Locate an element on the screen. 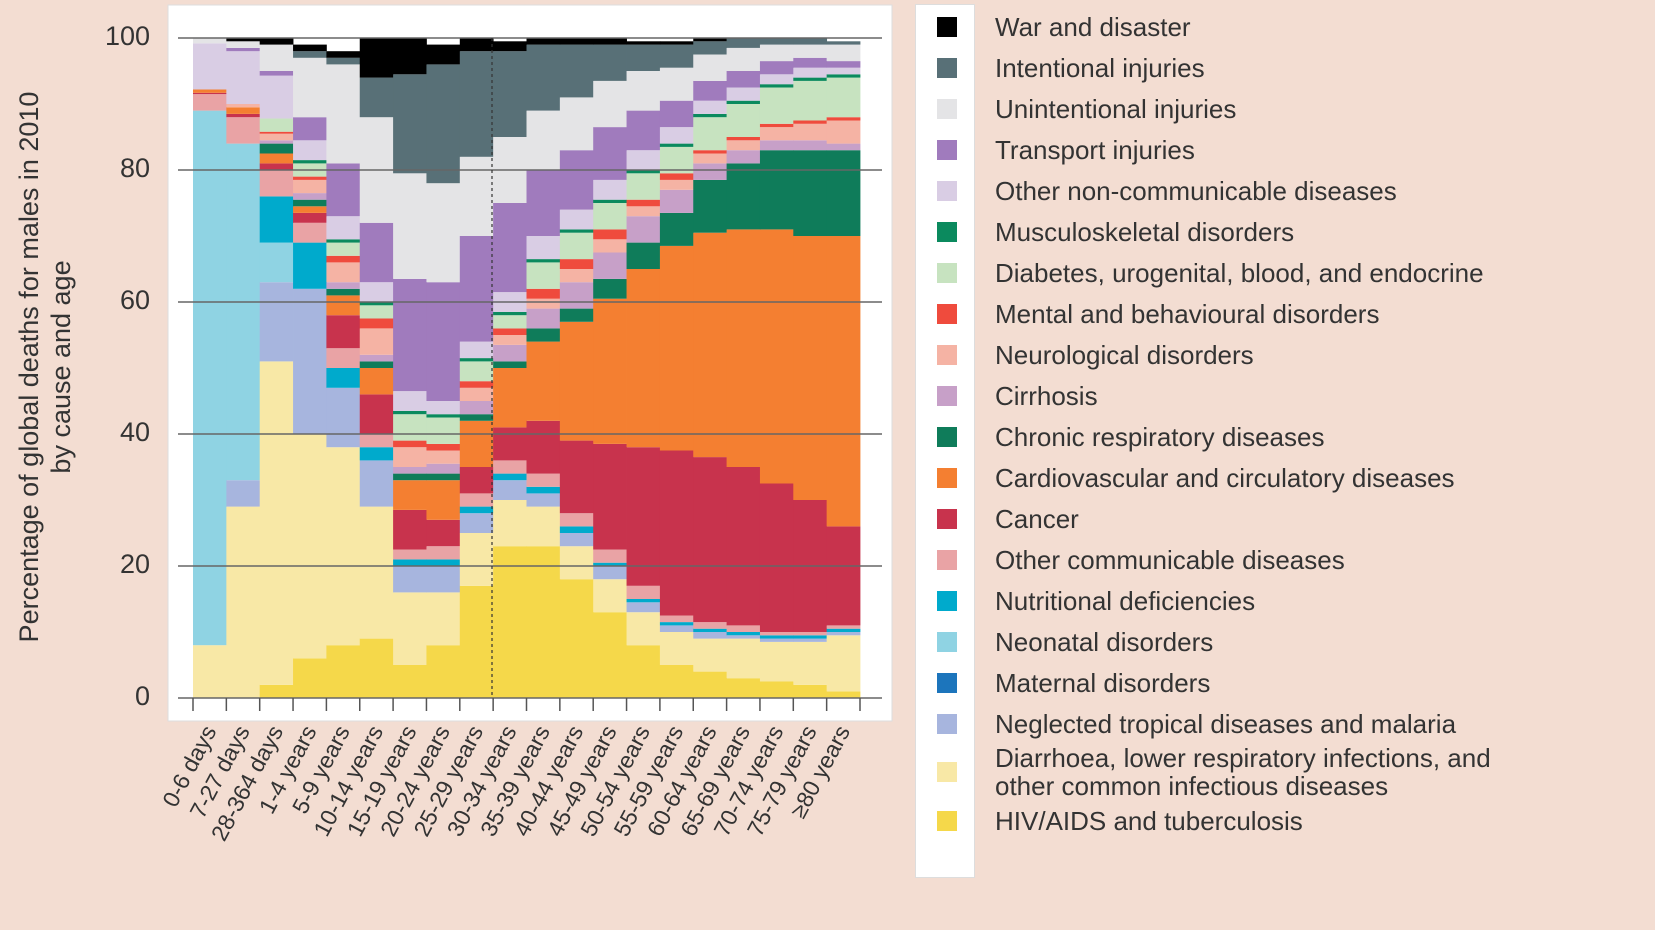 The image size is (1655, 930). legend-item: Chronic respiratory diseases is located at coordinates (1285, 436).